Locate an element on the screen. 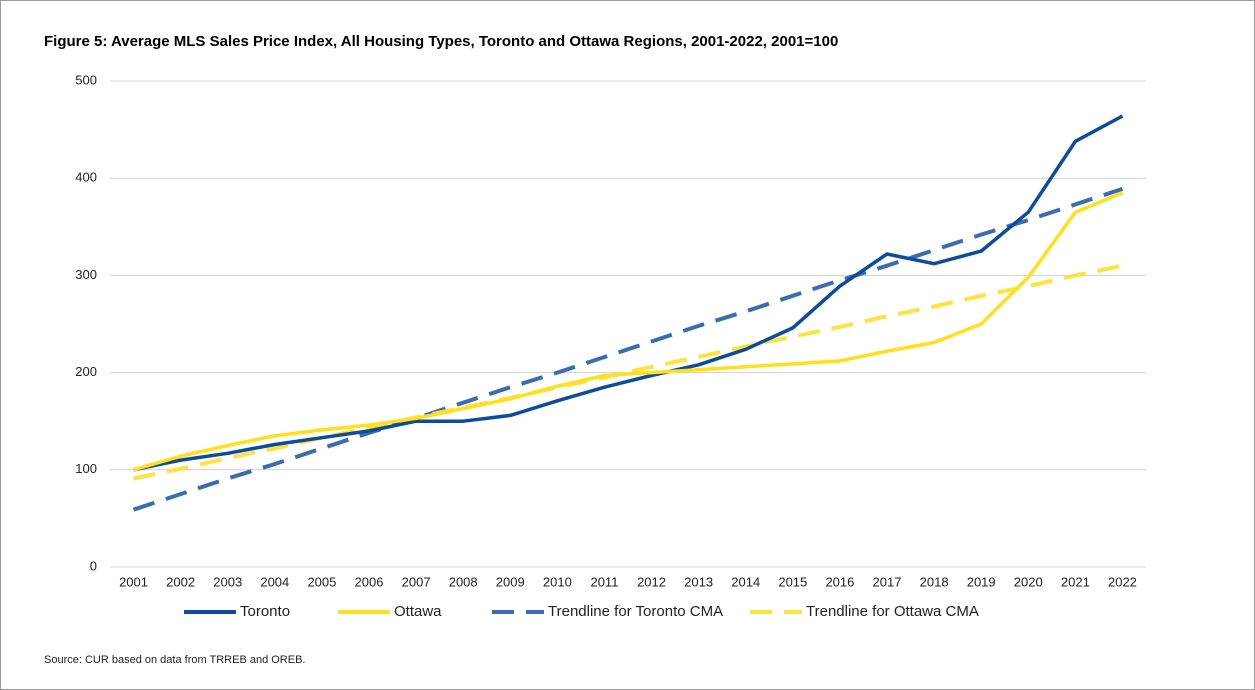  x-tick-label: 2015 is located at coordinates (792, 581).